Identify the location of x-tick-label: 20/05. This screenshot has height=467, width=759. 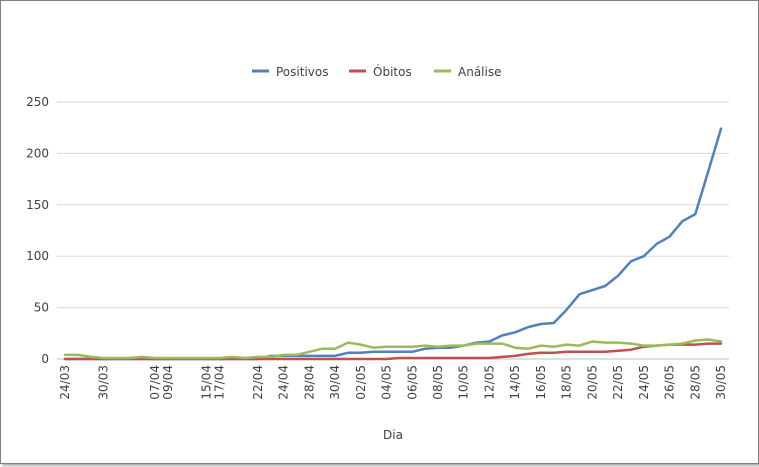
(592, 382).